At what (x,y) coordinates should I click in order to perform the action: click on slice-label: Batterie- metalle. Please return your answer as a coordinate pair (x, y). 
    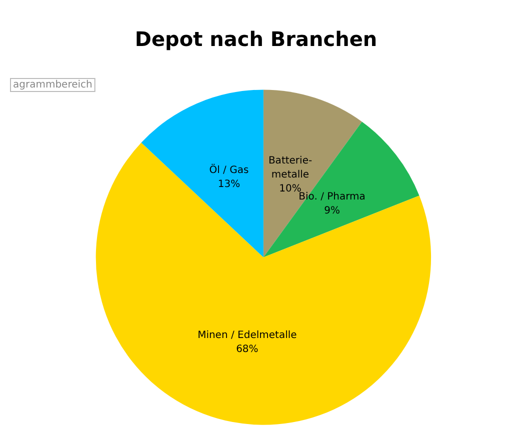
    Looking at the image, I should click on (290, 167).